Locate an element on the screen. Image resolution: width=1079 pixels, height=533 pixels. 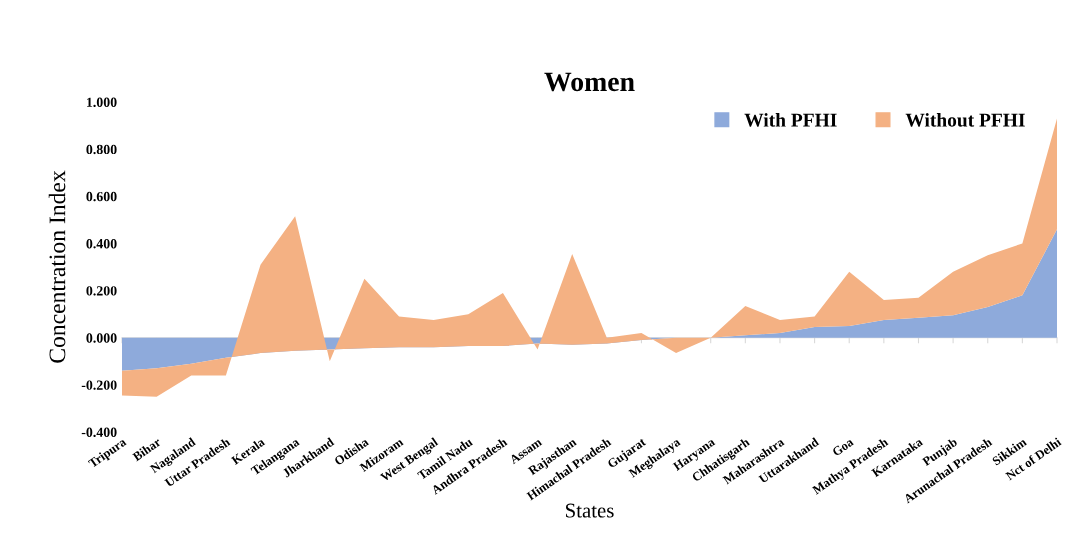
y-tick-label: 0.600 is located at coordinates (101, 196).